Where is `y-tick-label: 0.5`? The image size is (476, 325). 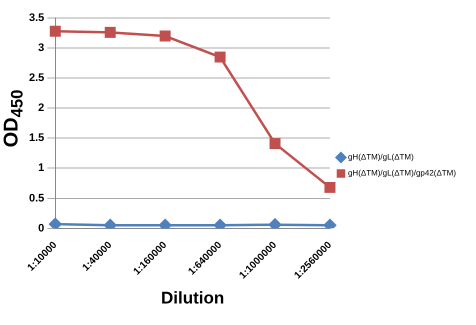 y-tick-label: 0.5 is located at coordinates (36, 198).